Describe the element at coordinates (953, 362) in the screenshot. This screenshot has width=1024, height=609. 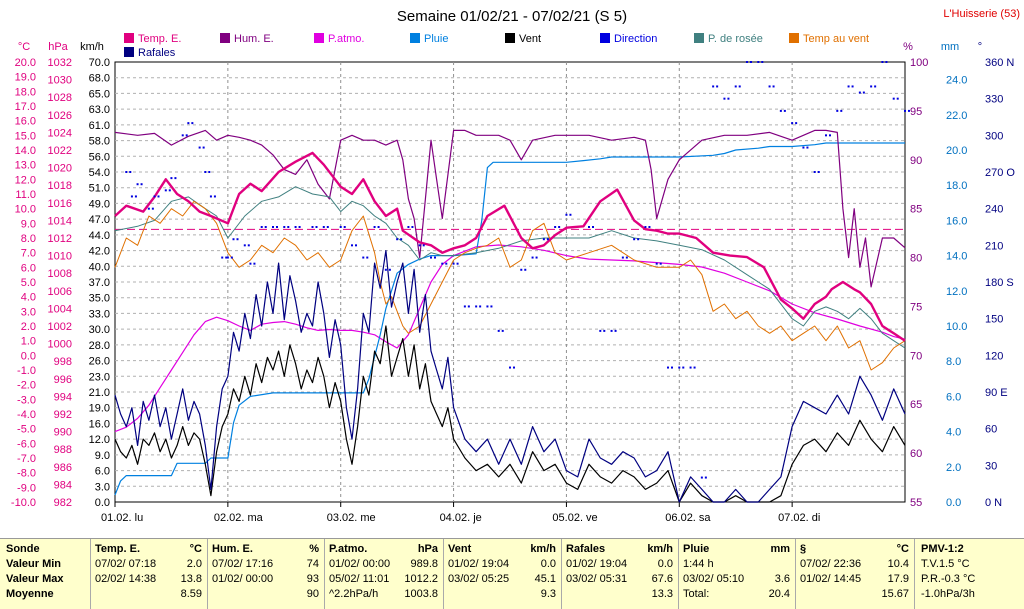
I see `y-tick-mm: 8.0` at that location.